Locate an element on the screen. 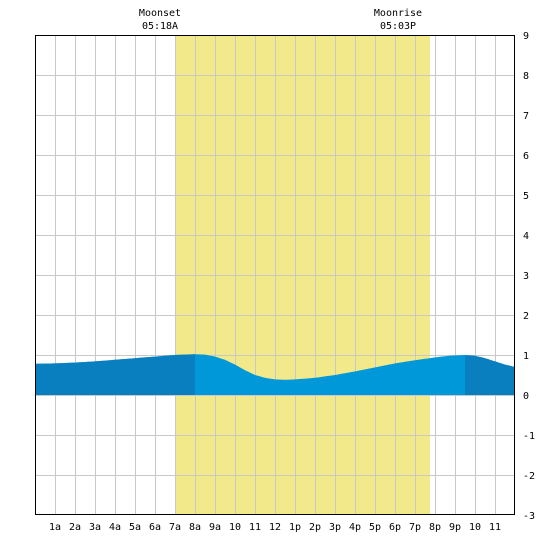 The width and height of the screenshot is (550, 550). moonset-label: Moonset is located at coordinates (160, 13).